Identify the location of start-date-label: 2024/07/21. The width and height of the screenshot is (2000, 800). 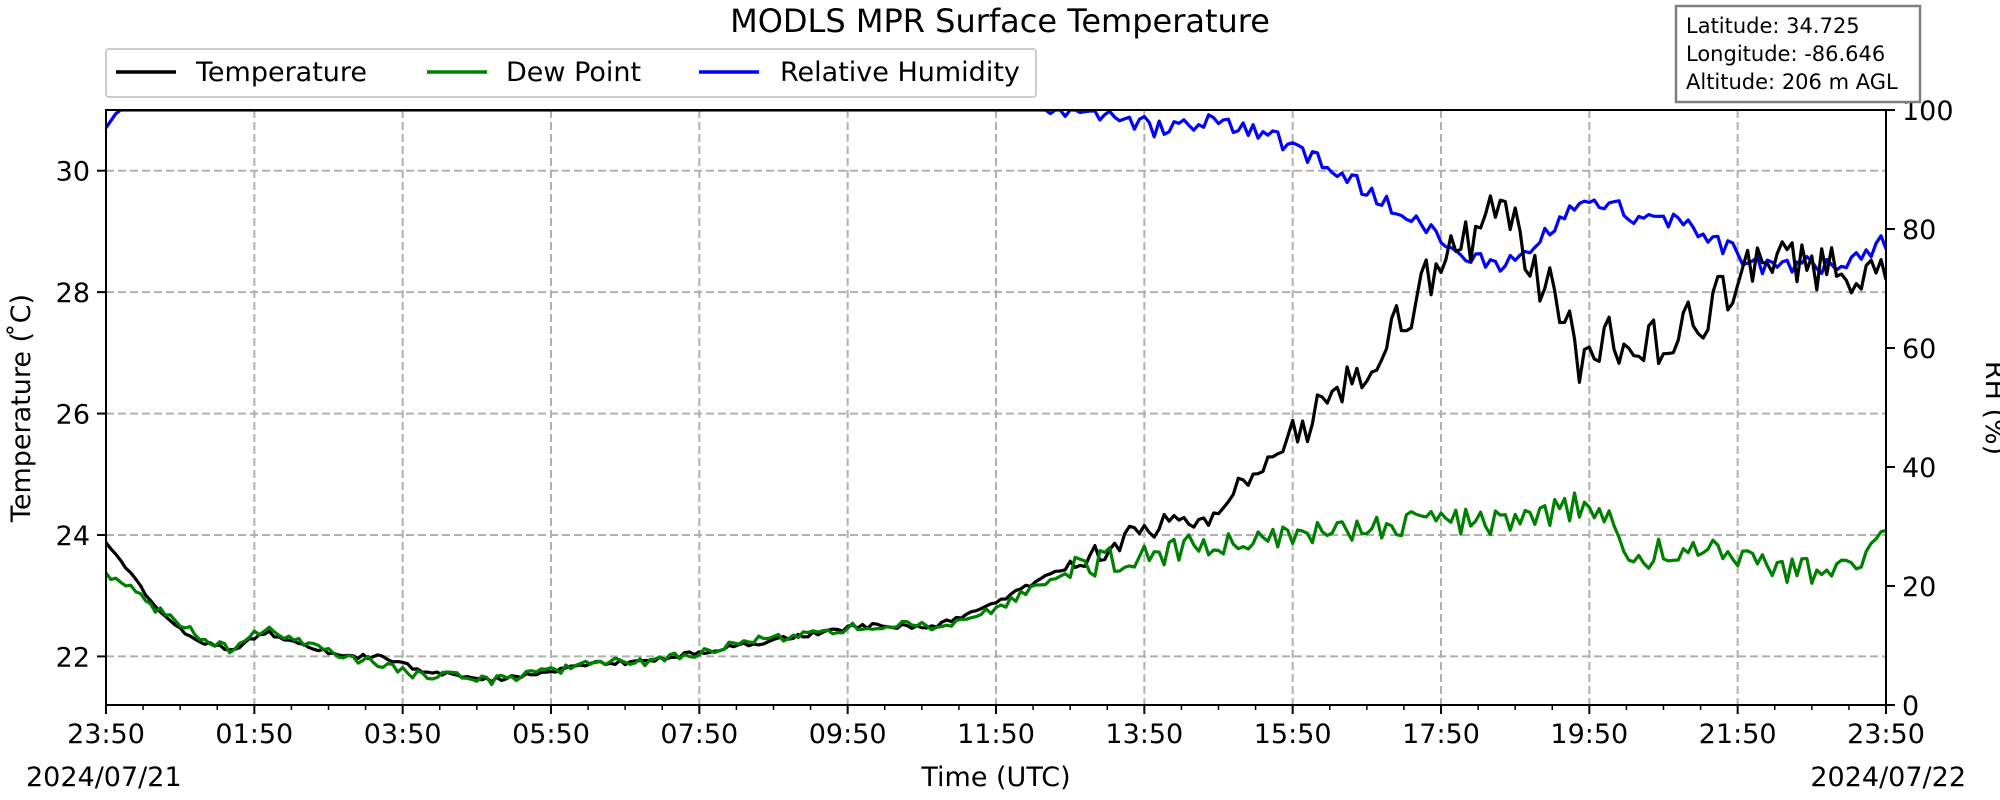
(104, 777).